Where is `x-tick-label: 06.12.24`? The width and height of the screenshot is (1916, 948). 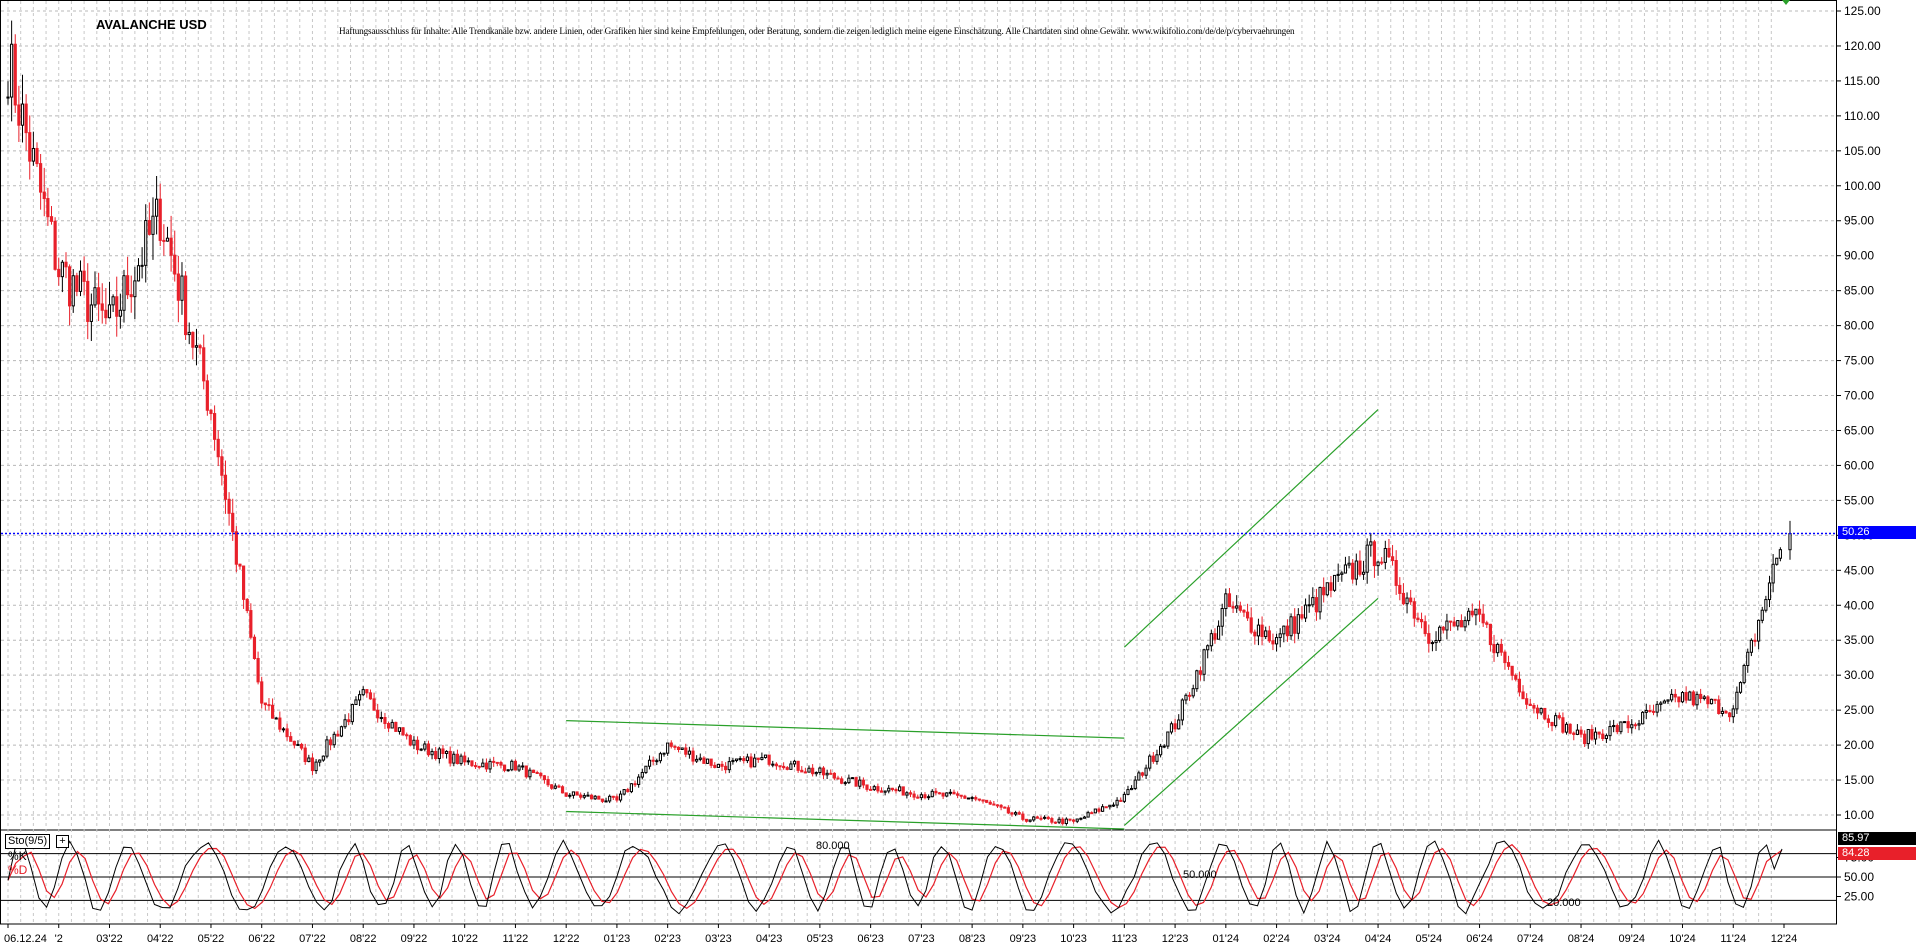 x-tick-label: 06.12.24 is located at coordinates (25, 939).